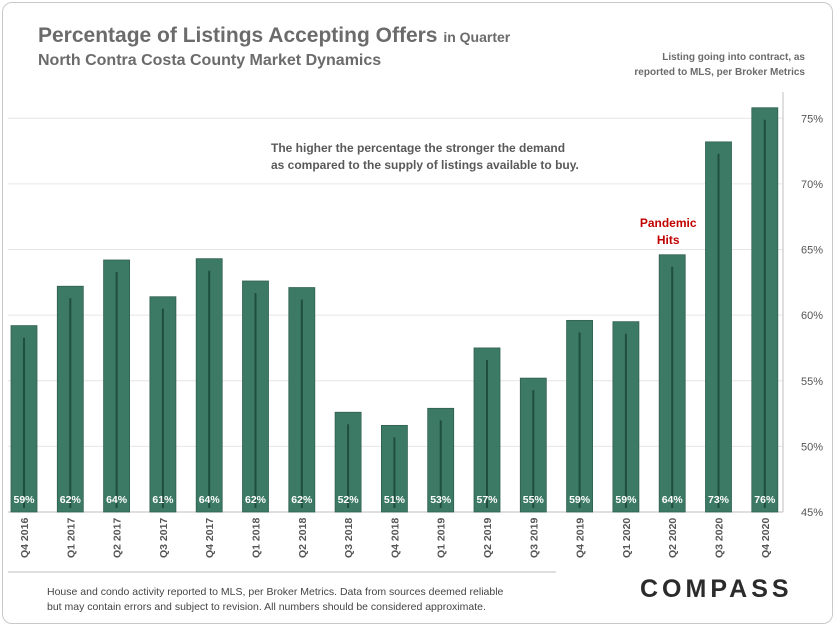 The image size is (837, 628). I want to click on x-tick-label: Q3 2020, so click(720, 538).